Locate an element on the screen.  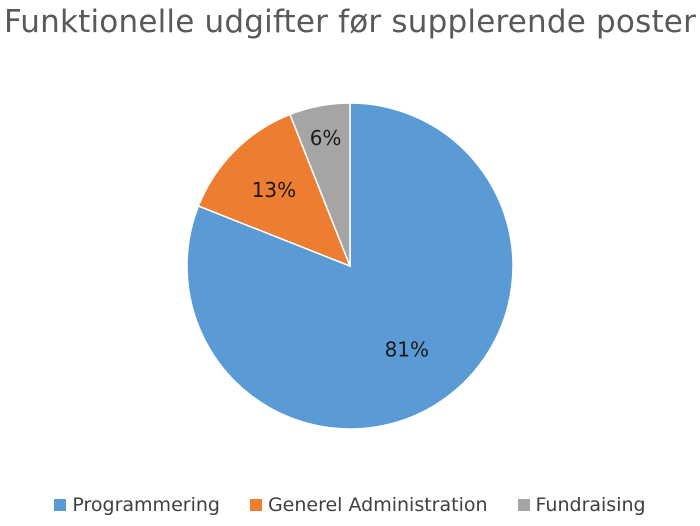
legend-label: Programmering is located at coordinates (146, 505).